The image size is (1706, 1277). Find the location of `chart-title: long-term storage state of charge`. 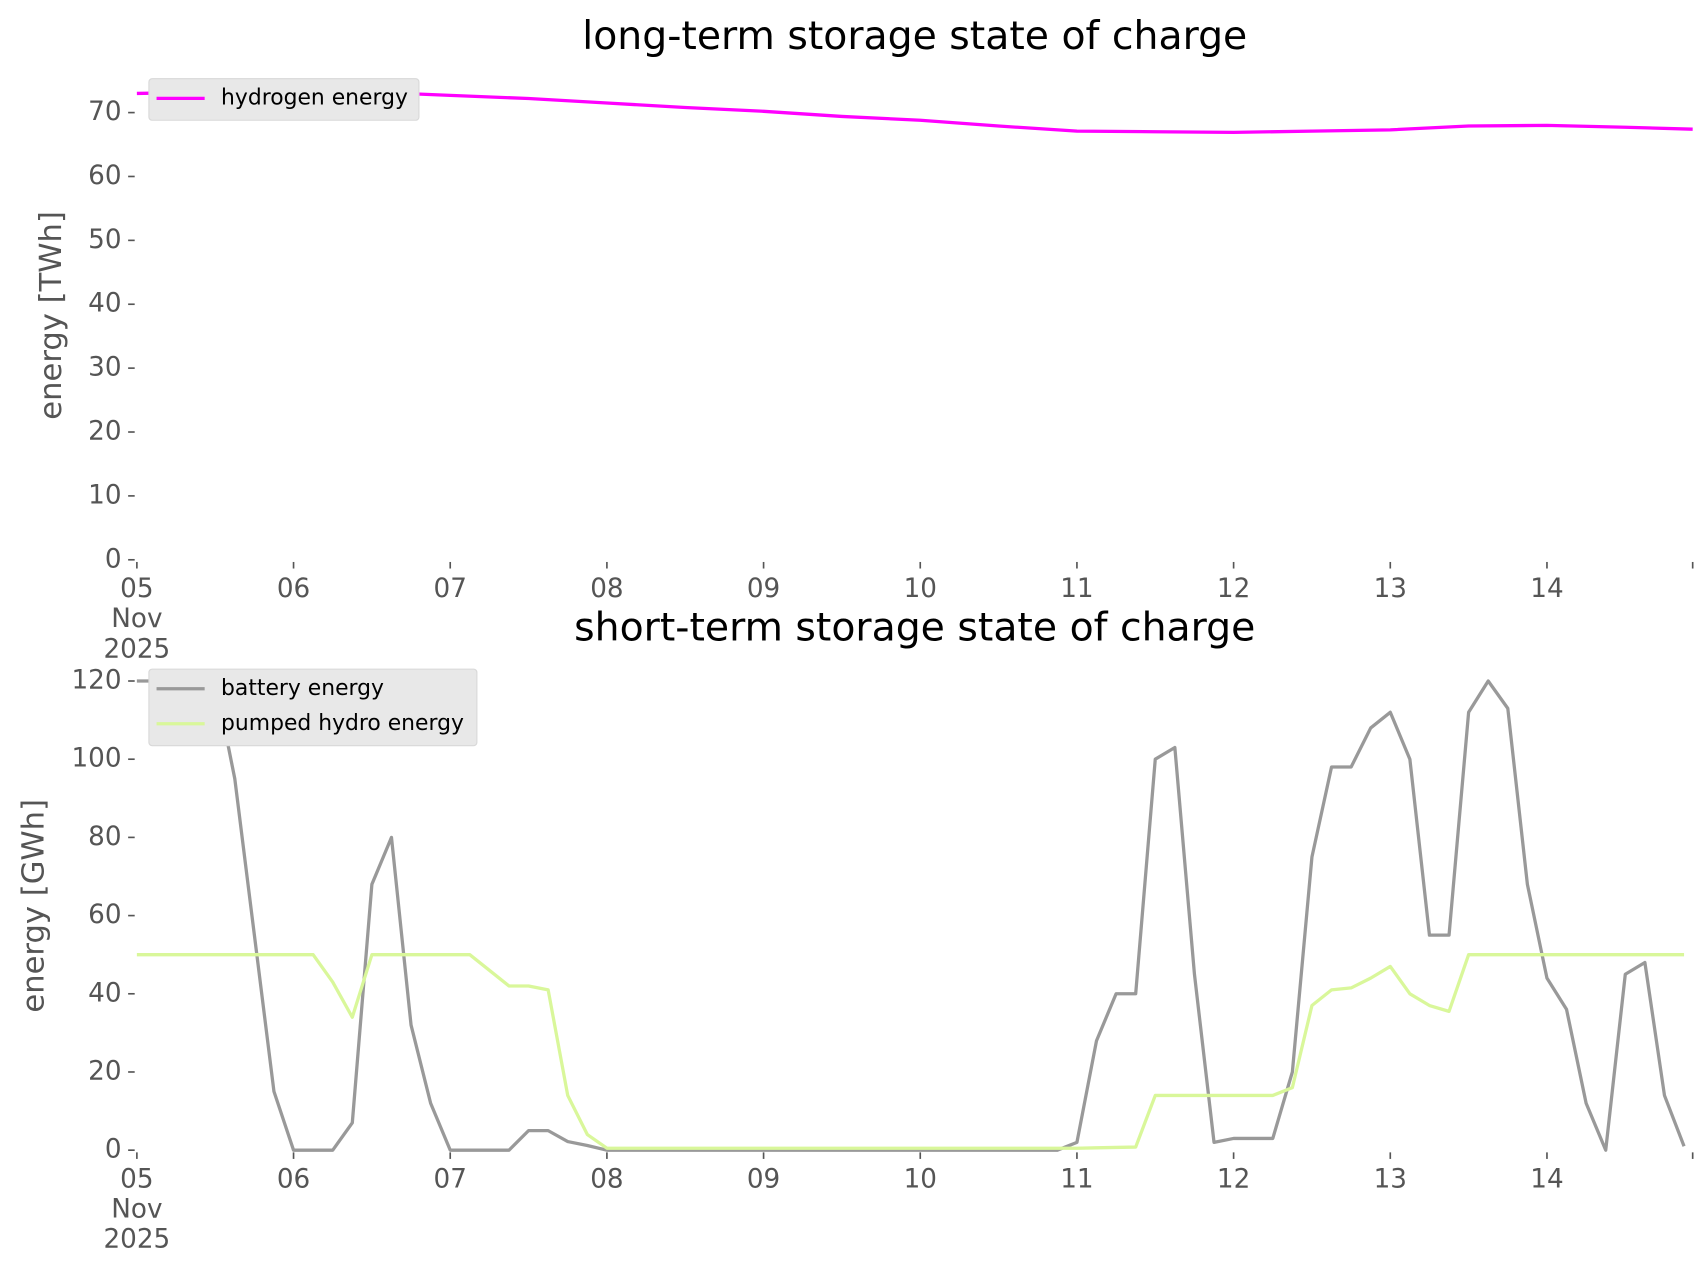

chart-title: long-term storage state of charge is located at coordinates (914, 36).